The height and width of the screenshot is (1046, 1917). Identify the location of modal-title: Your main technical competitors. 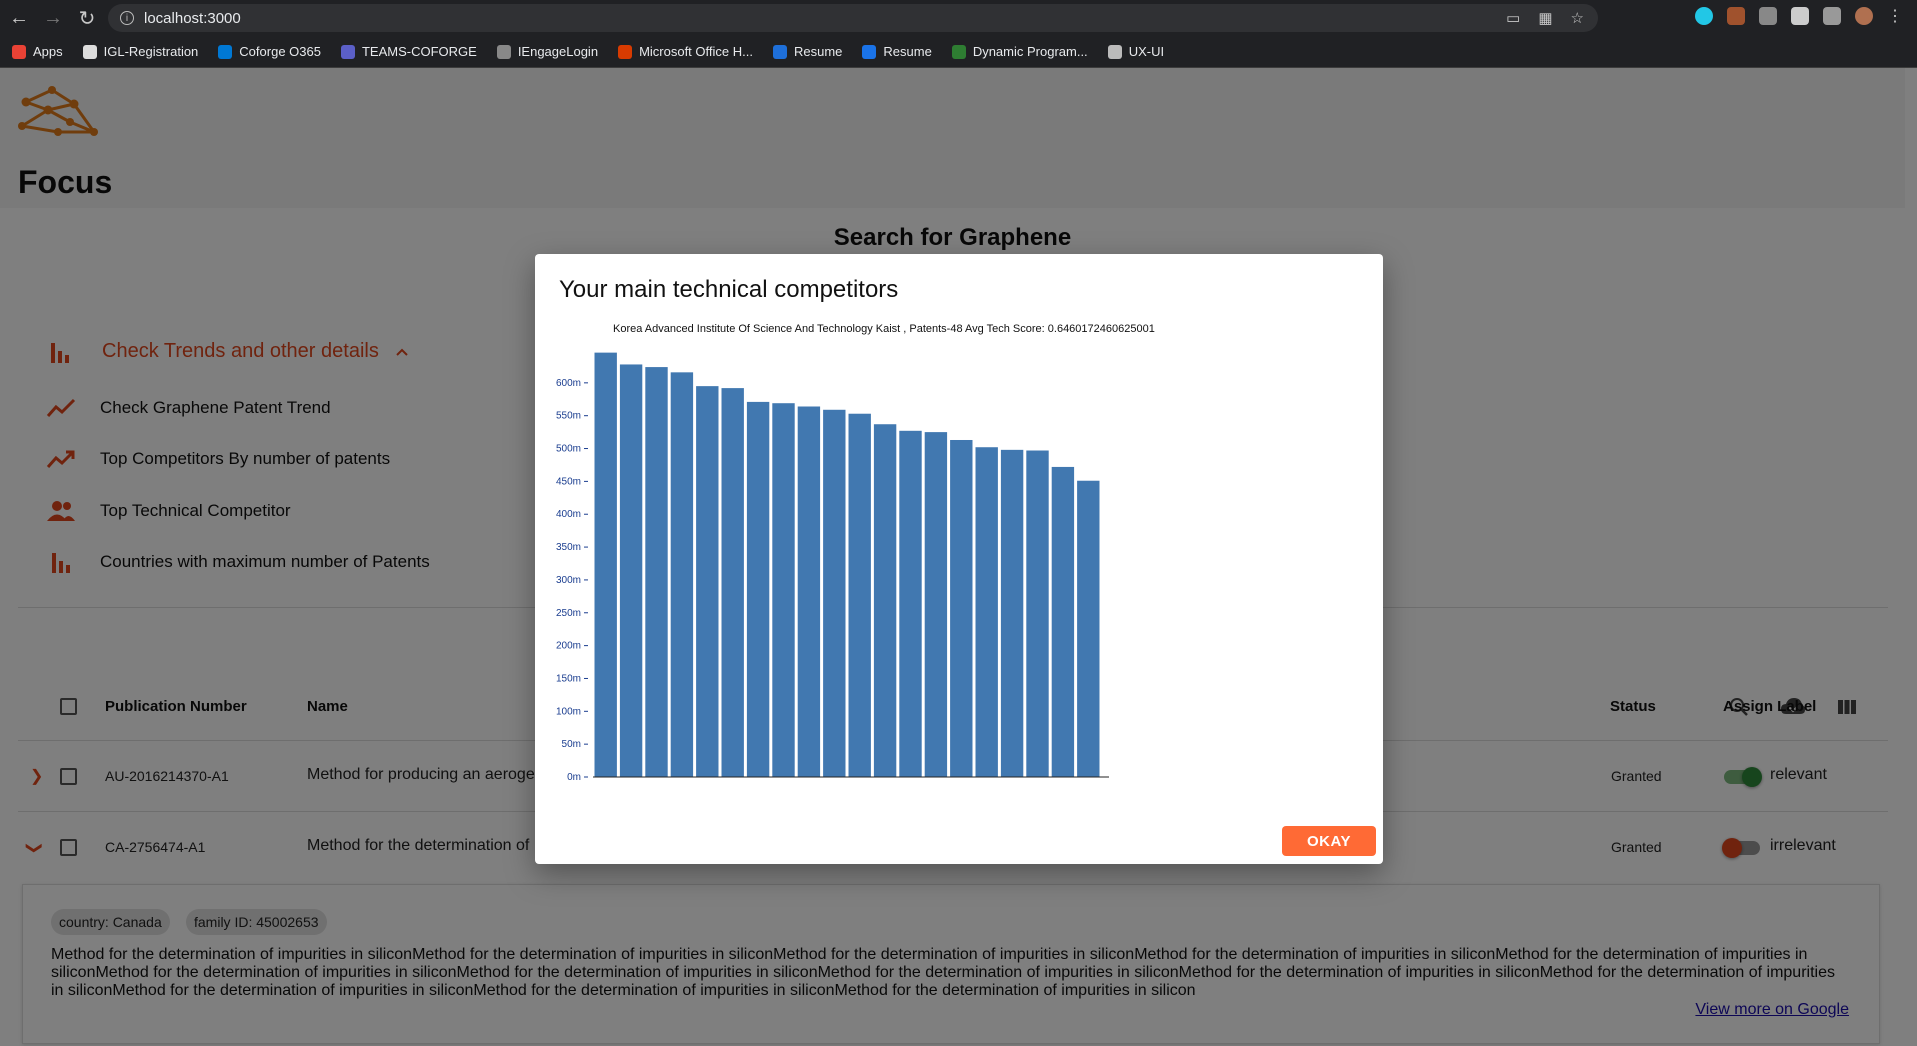
(729, 289).